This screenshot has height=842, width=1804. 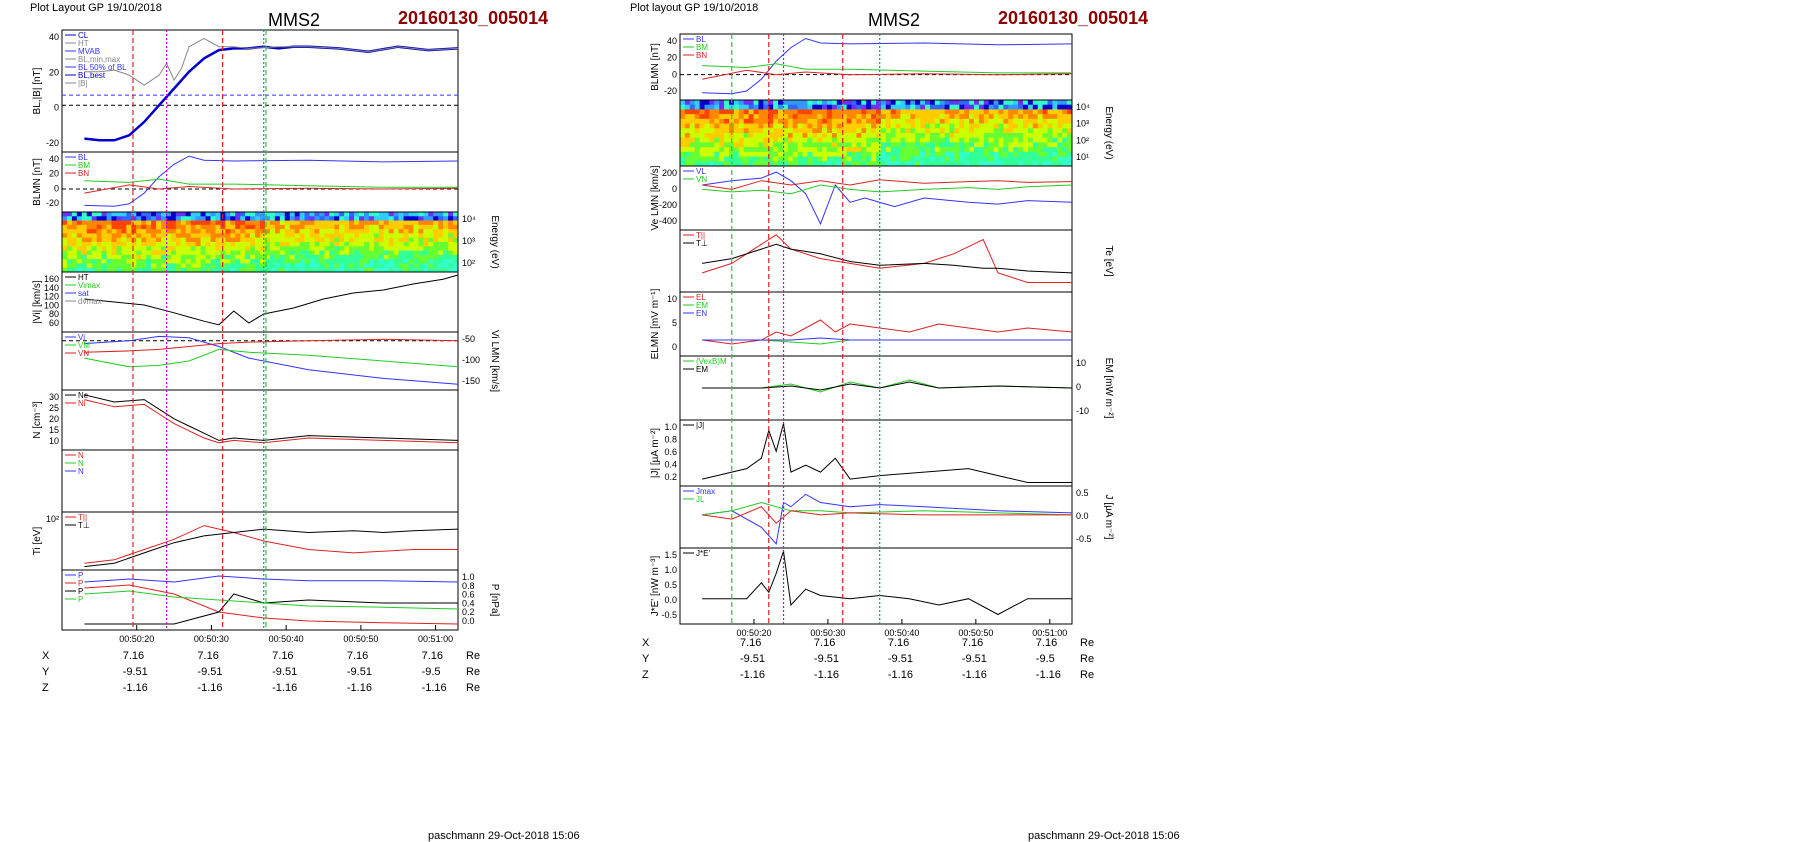 What do you see at coordinates (83, 83) in the screenshot?
I see `legend-entry: |B|` at bounding box center [83, 83].